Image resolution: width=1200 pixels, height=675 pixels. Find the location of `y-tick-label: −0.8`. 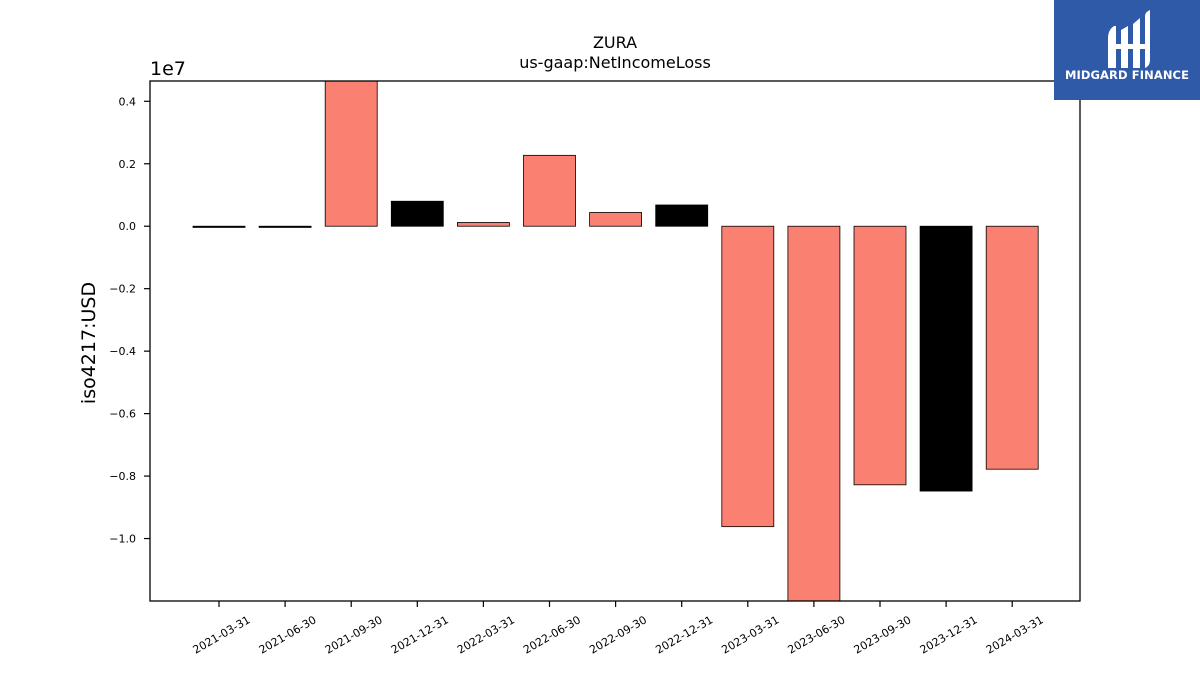

y-tick-label: −0.8 is located at coordinates (122, 476).